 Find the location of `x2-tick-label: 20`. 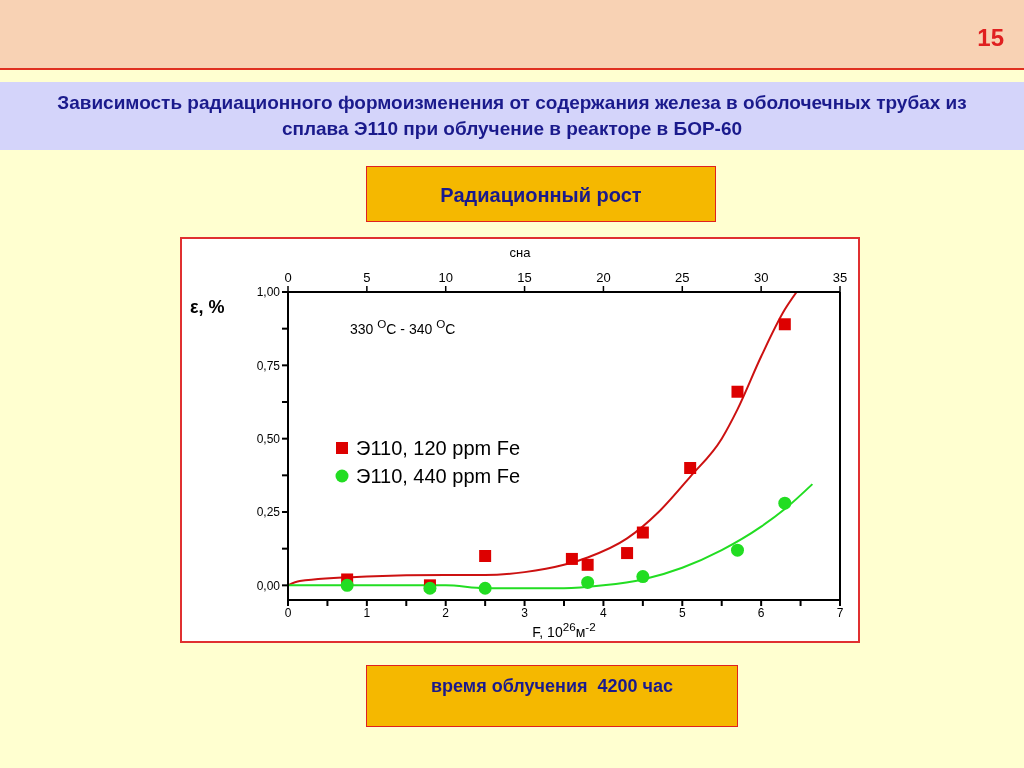

x2-tick-label: 20 is located at coordinates (603, 277).